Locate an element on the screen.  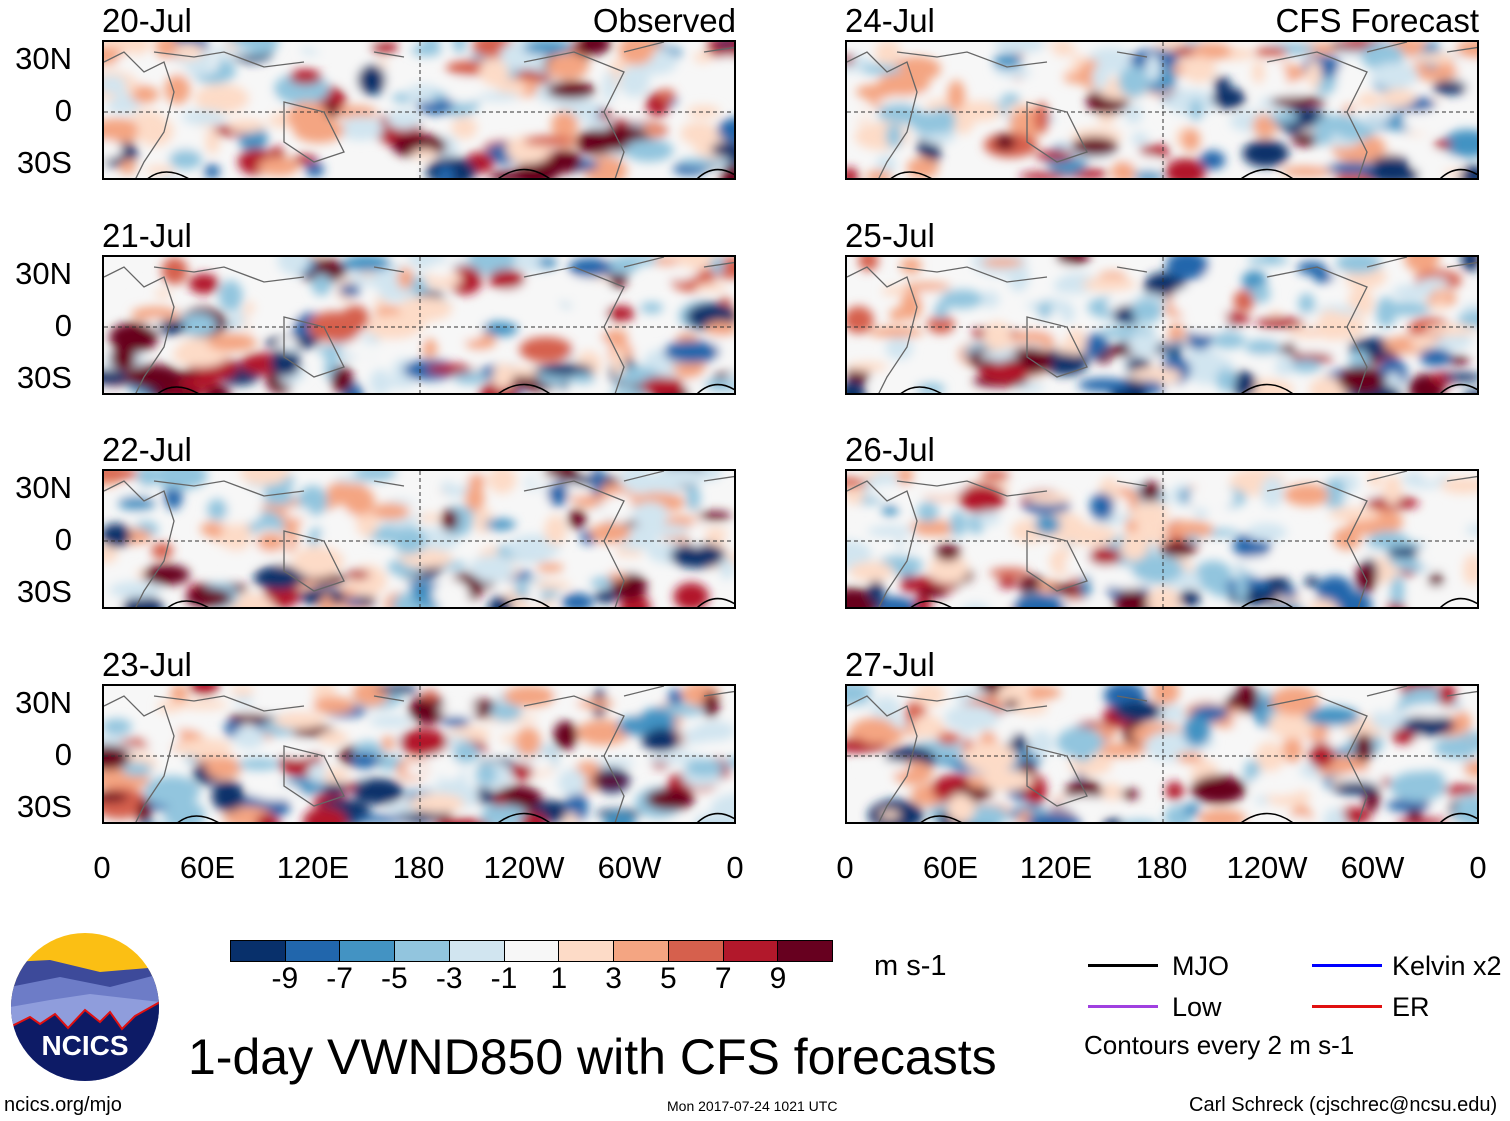
panel-title: Observed is located at coordinates (664, 20).